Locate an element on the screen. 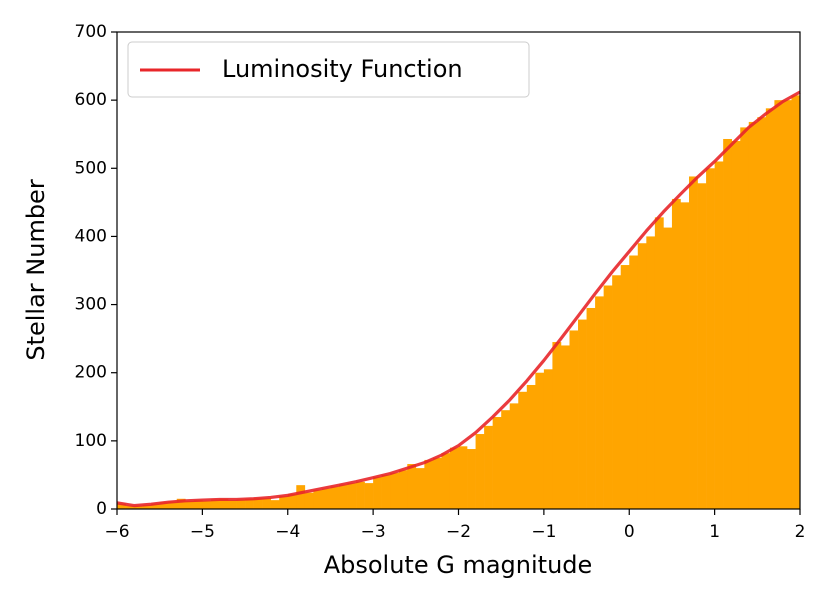  y-tick-label: 700 is located at coordinates (91, 32).